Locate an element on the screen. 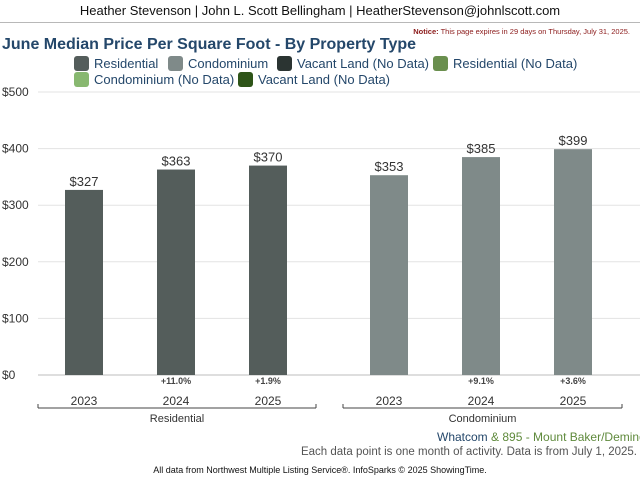 The height and width of the screenshot is (480, 640). group-label: Condominium is located at coordinates (483, 419).